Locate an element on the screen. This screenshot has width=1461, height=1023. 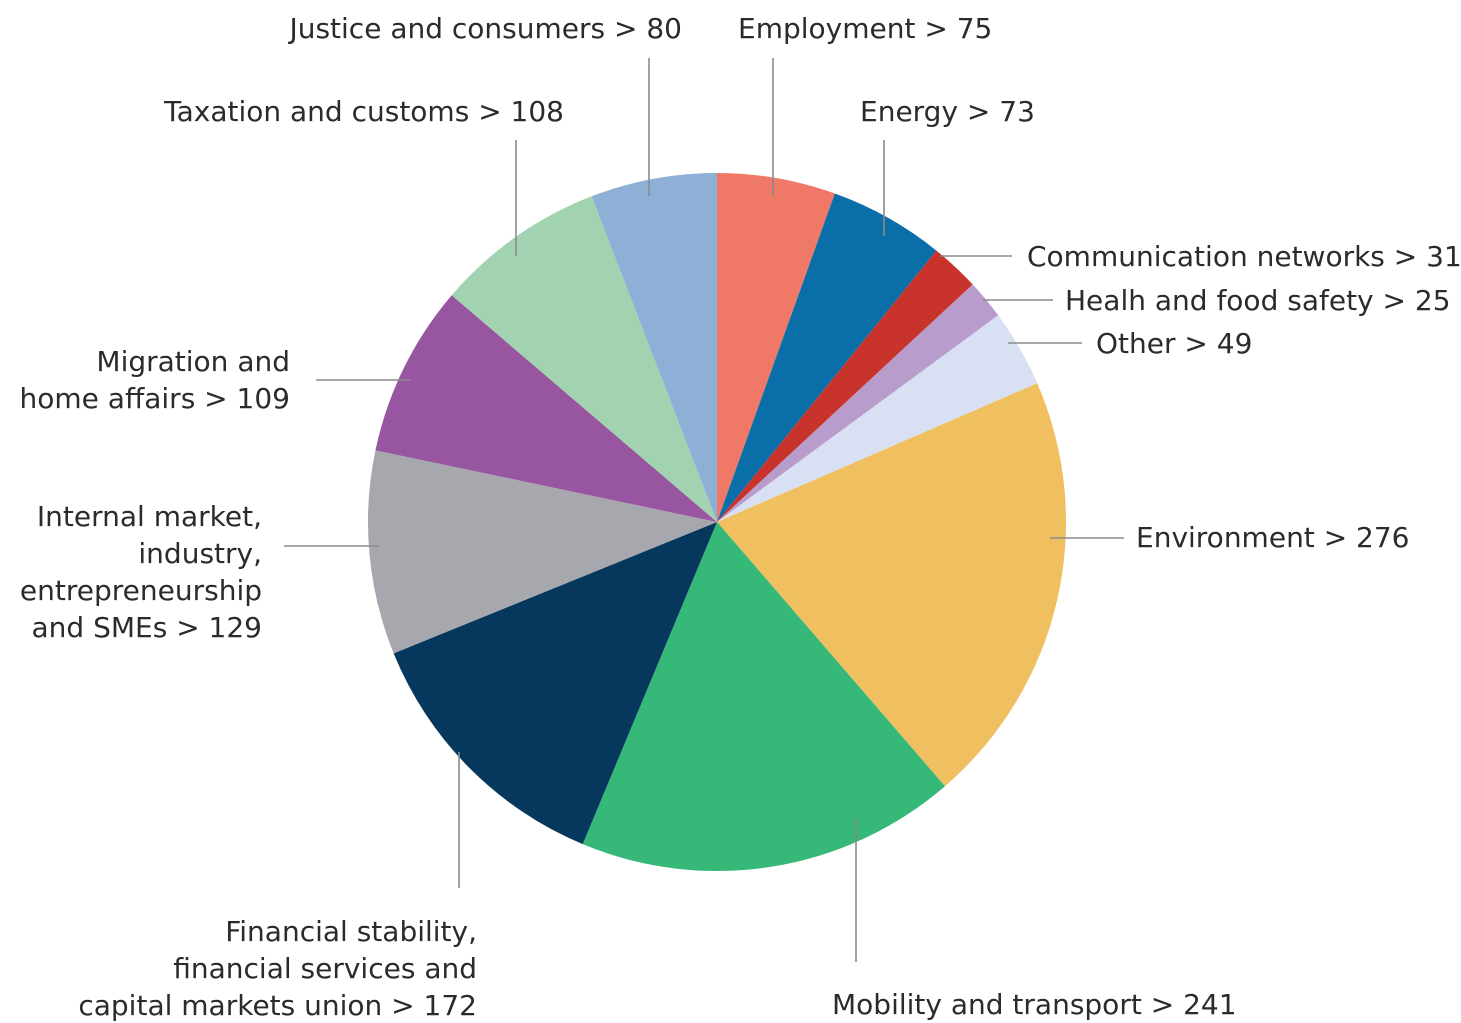
slice-label-mobility-and-transport: Mobility and transport > 241 is located at coordinates (1034, 1004).